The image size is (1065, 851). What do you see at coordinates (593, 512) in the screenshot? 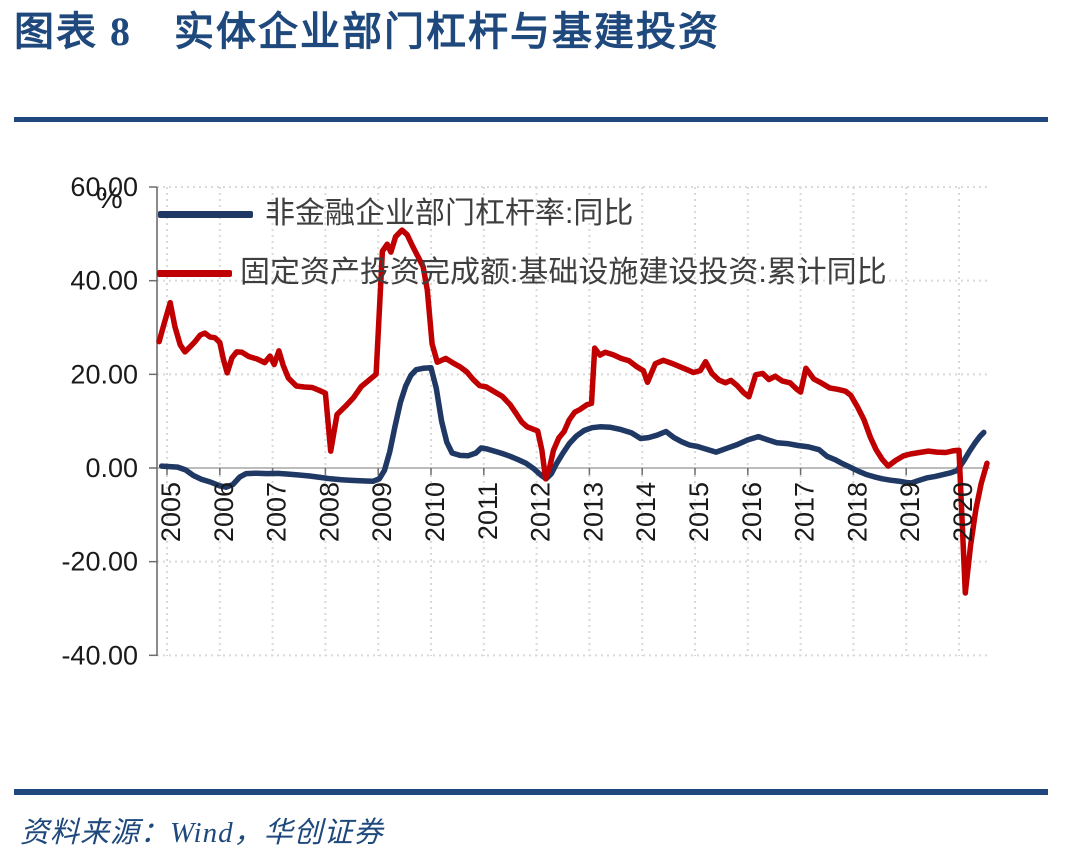
I see `x-tick-label: 2013` at bounding box center [593, 512].